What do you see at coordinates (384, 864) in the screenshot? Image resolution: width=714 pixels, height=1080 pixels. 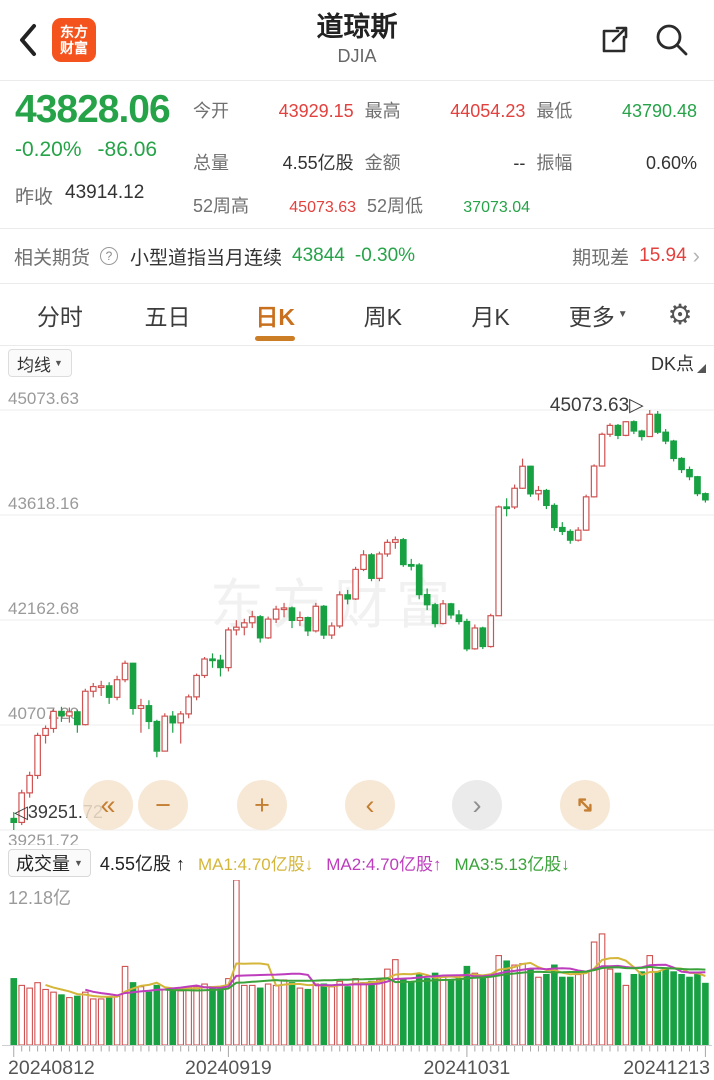 I see `volume-ma2-label: MA2:4.70亿股↑` at bounding box center [384, 864].